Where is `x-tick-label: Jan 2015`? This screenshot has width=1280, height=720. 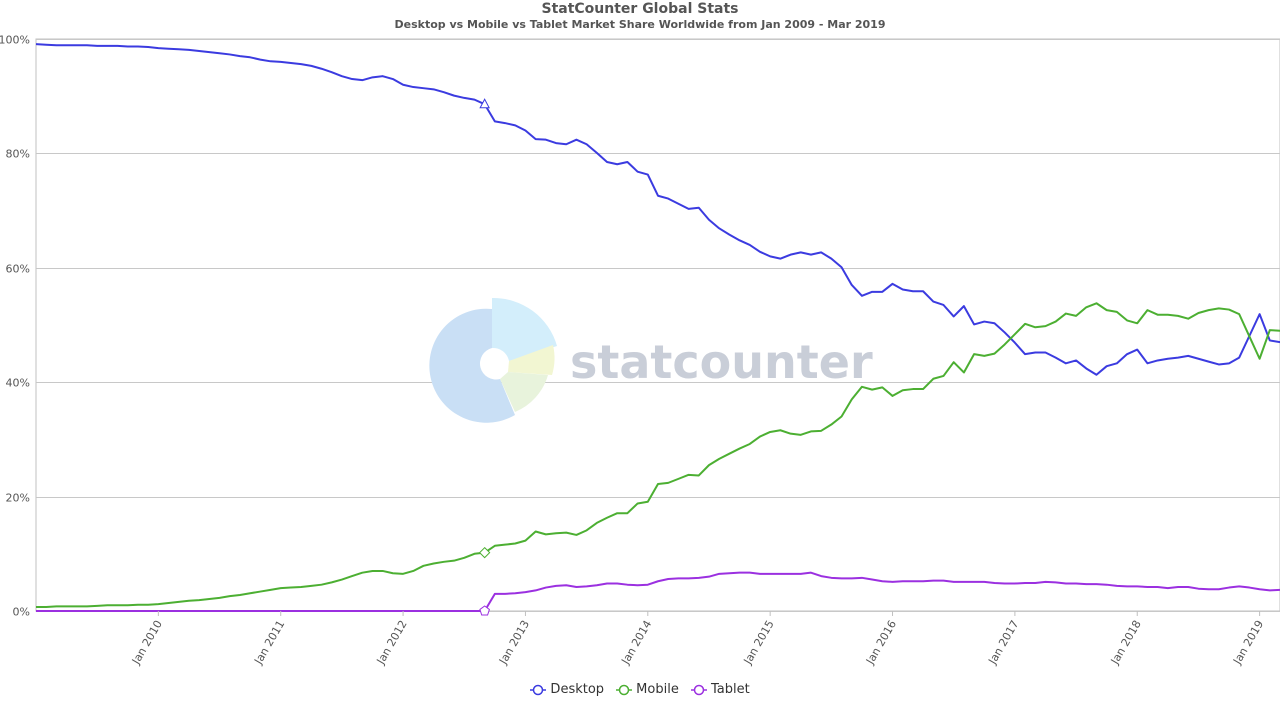 x-tick-label: Jan 2015 is located at coordinates (759, 642).